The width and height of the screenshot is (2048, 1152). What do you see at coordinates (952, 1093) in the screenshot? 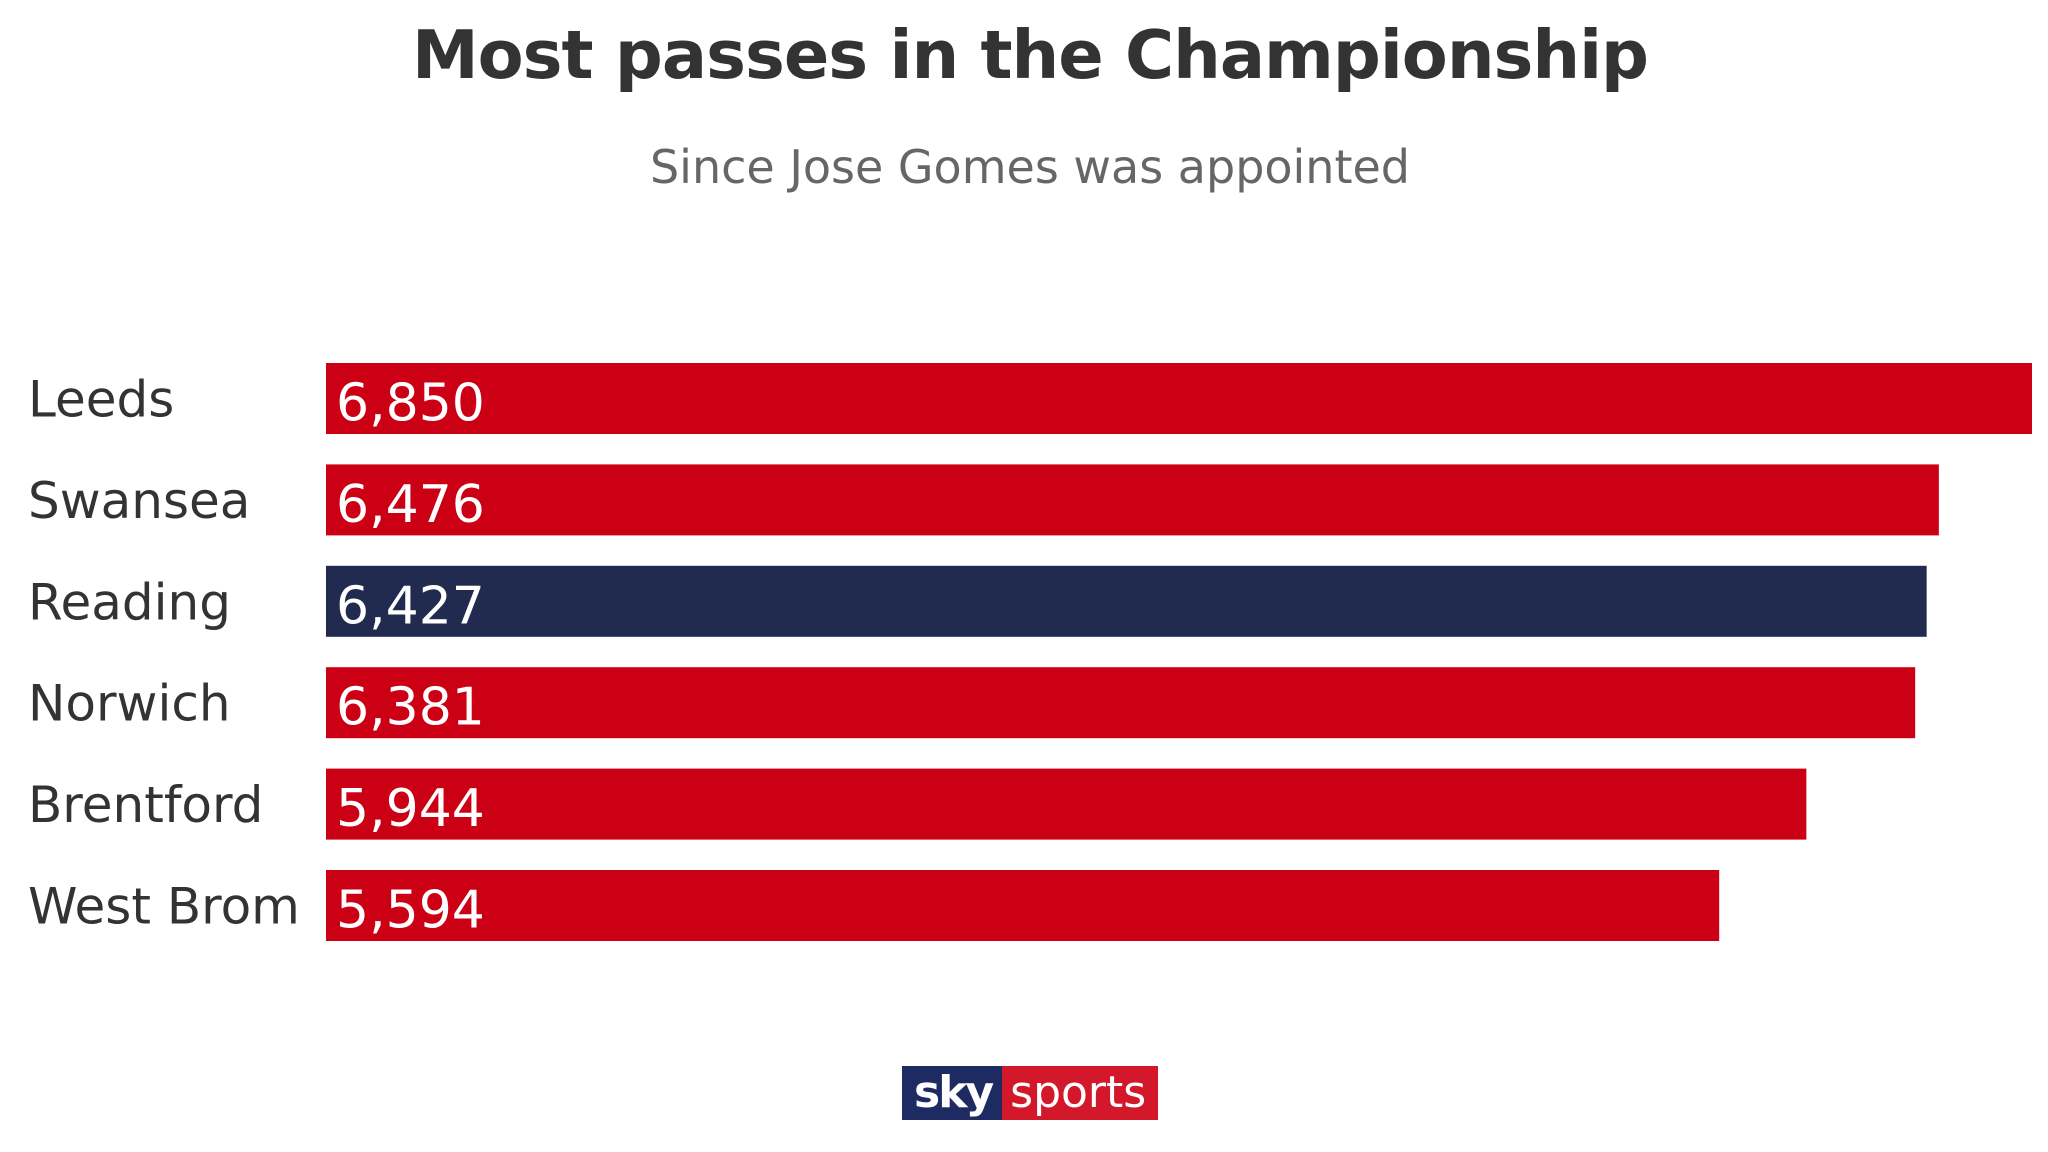
I see `logo-sky-text: sky` at bounding box center [952, 1093].